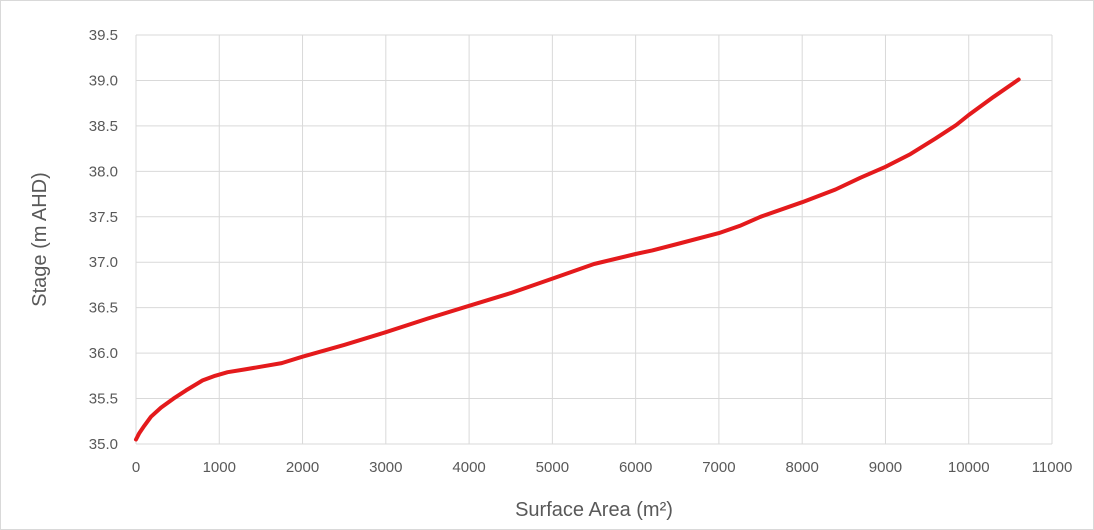 The width and height of the screenshot is (1094, 530). What do you see at coordinates (969, 467) in the screenshot?
I see `x-tick-label: 10000` at bounding box center [969, 467].